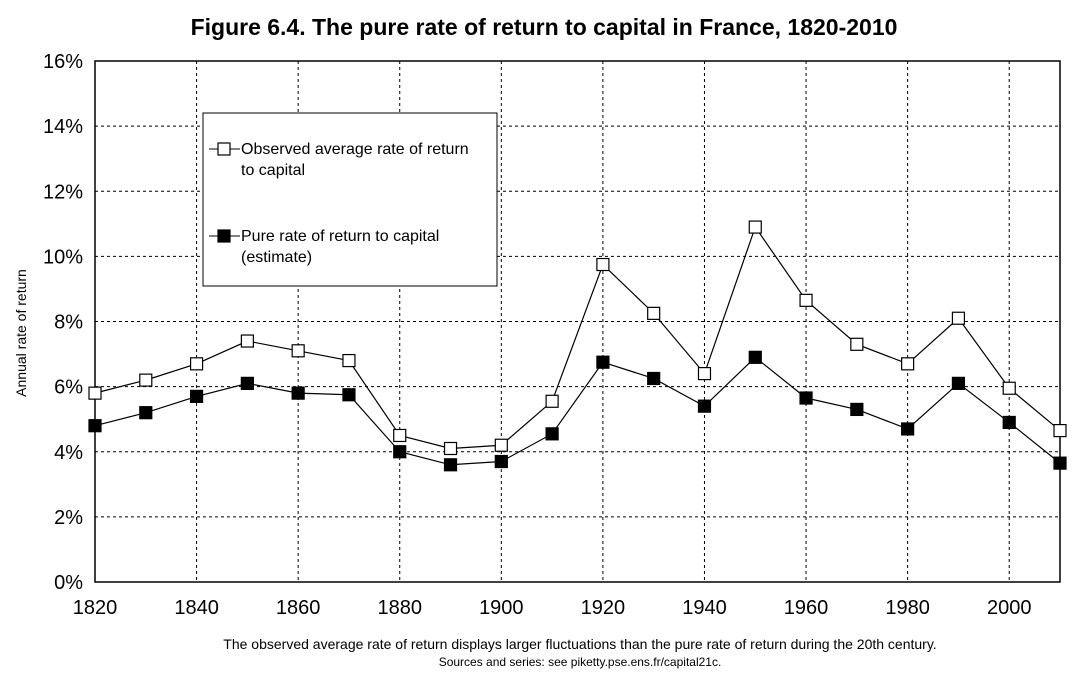 Image resolution: width=1088 pixels, height=687 pixels. What do you see at coordinates (68, 323) in the screenshot?
I see `y-tick-label: 8%` at bounding box center [68, 323].